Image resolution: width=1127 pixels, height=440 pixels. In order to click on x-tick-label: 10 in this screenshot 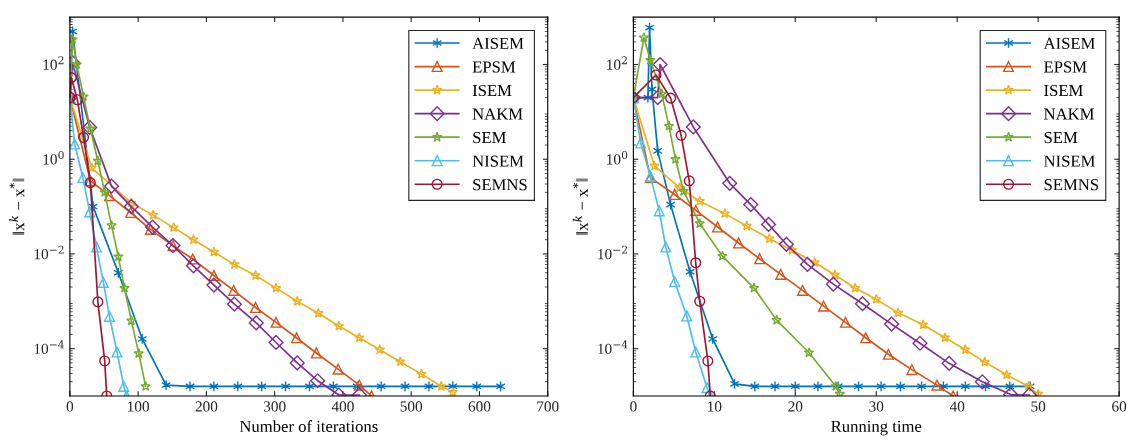, I will do `click(715, 406)`.